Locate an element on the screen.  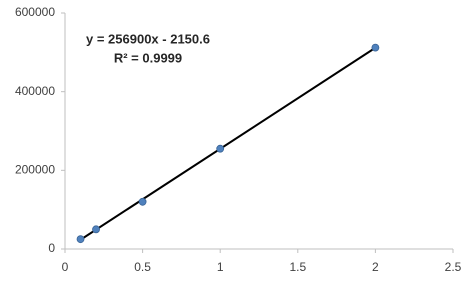
x-tick-label: 2 is located at coordinates (375, 267).